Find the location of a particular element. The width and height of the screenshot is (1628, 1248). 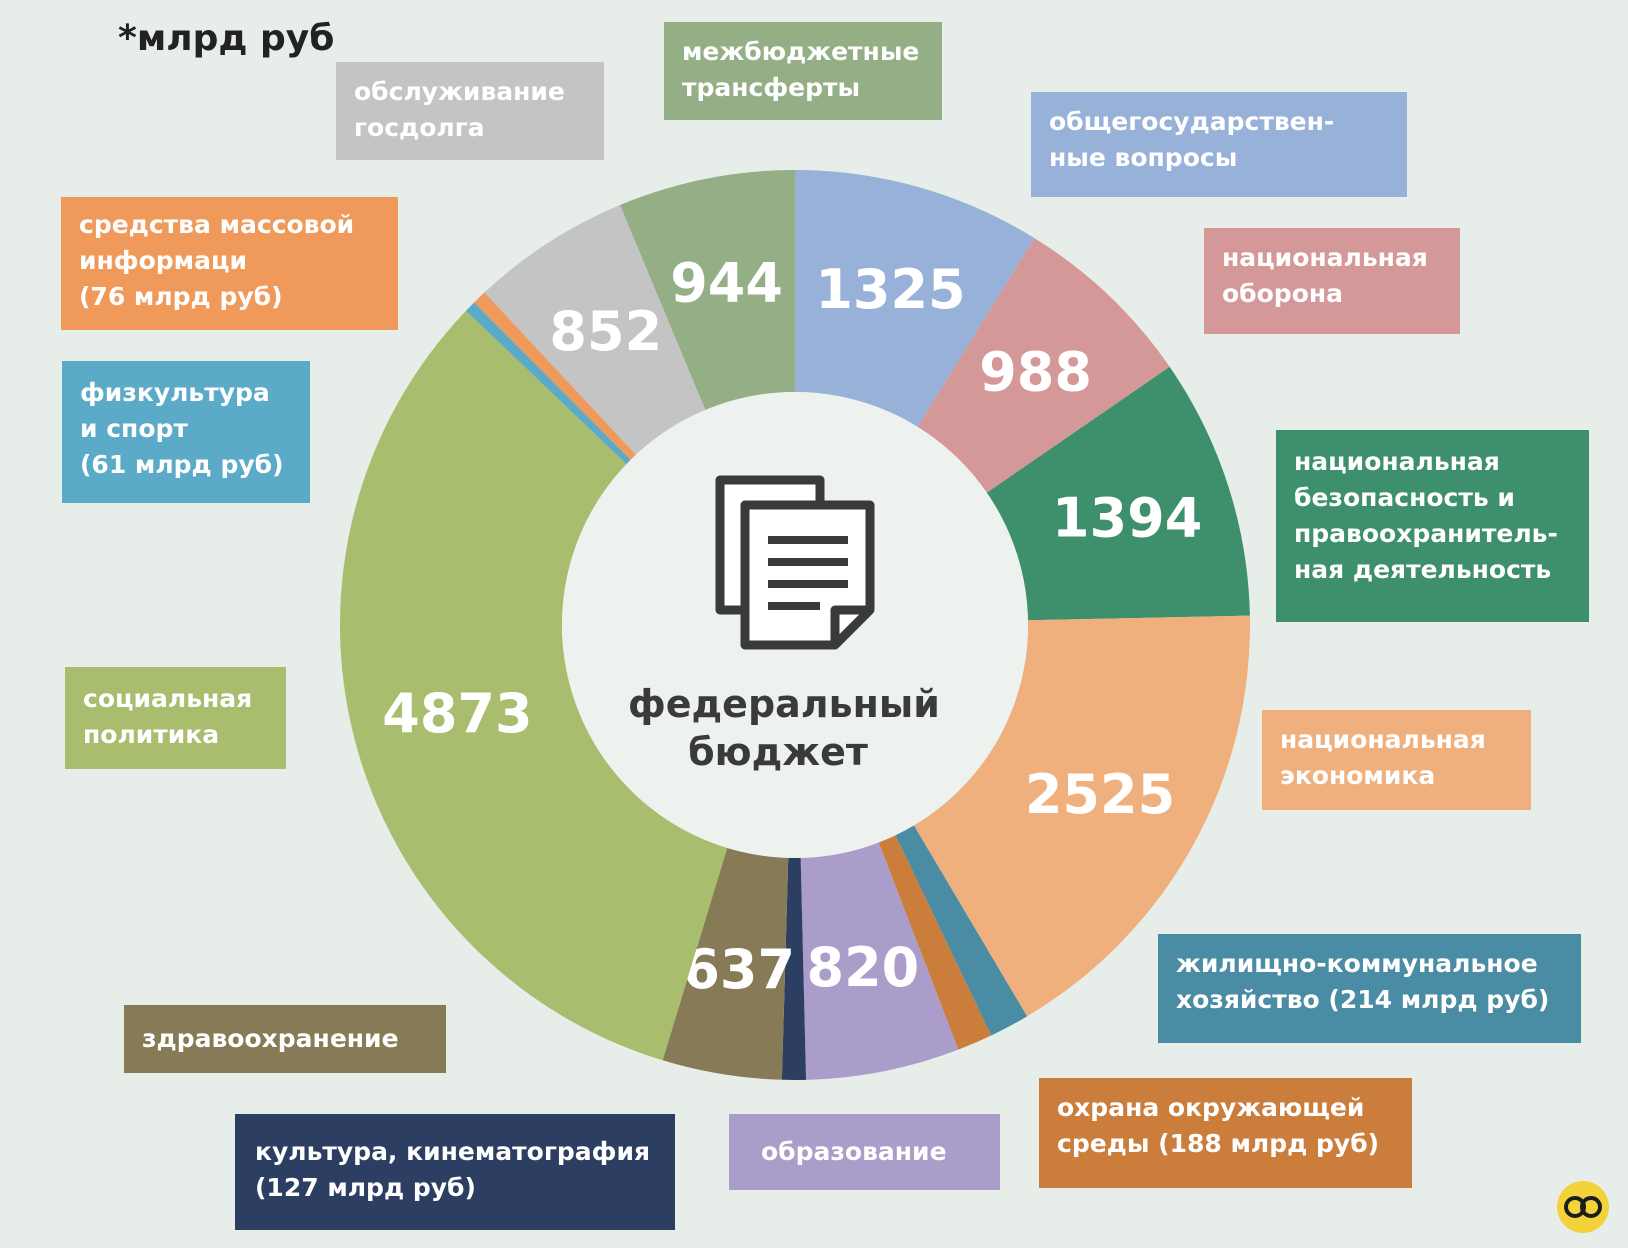

legend-sports: физкультура и спорт (61 млрд руб) is located at coordinates (186, 432).